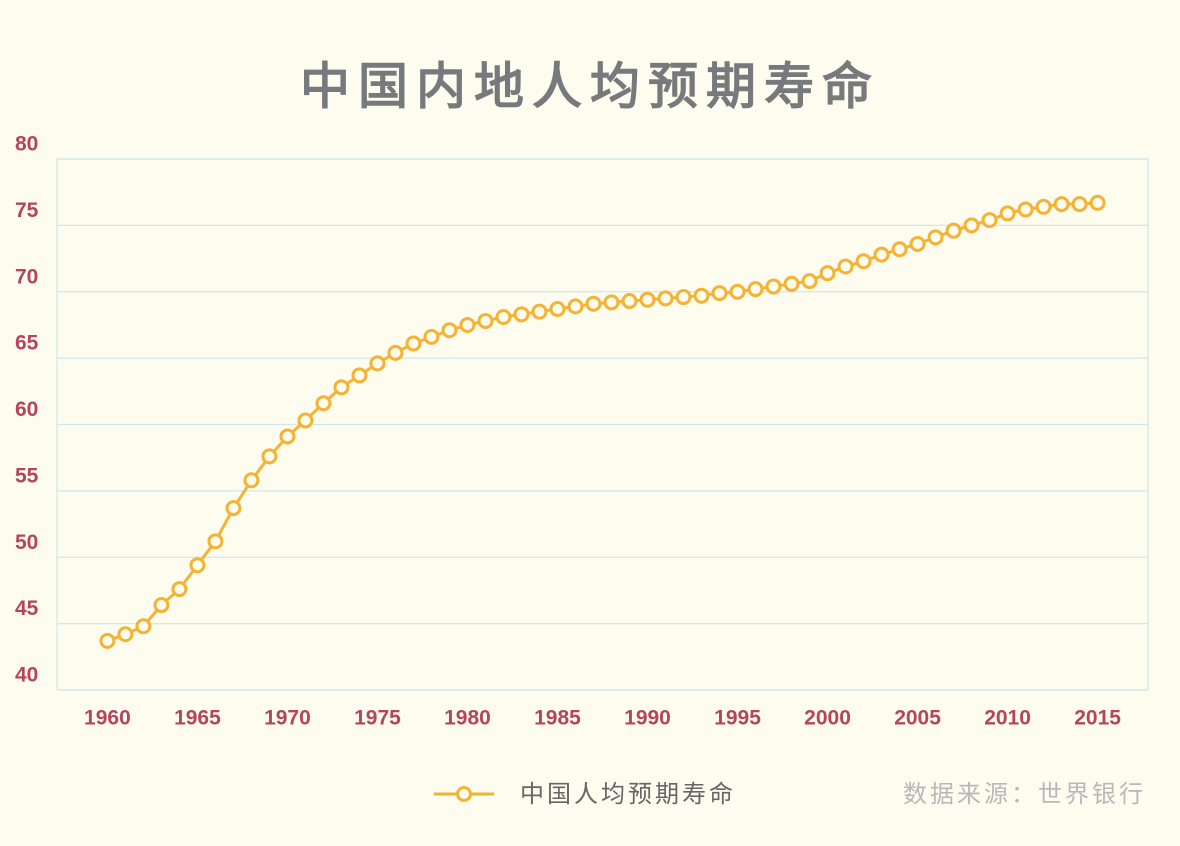 The width and height of the screenshot is (1180, 846). I want to click on y-tick-label: 60, so click(26, 409).